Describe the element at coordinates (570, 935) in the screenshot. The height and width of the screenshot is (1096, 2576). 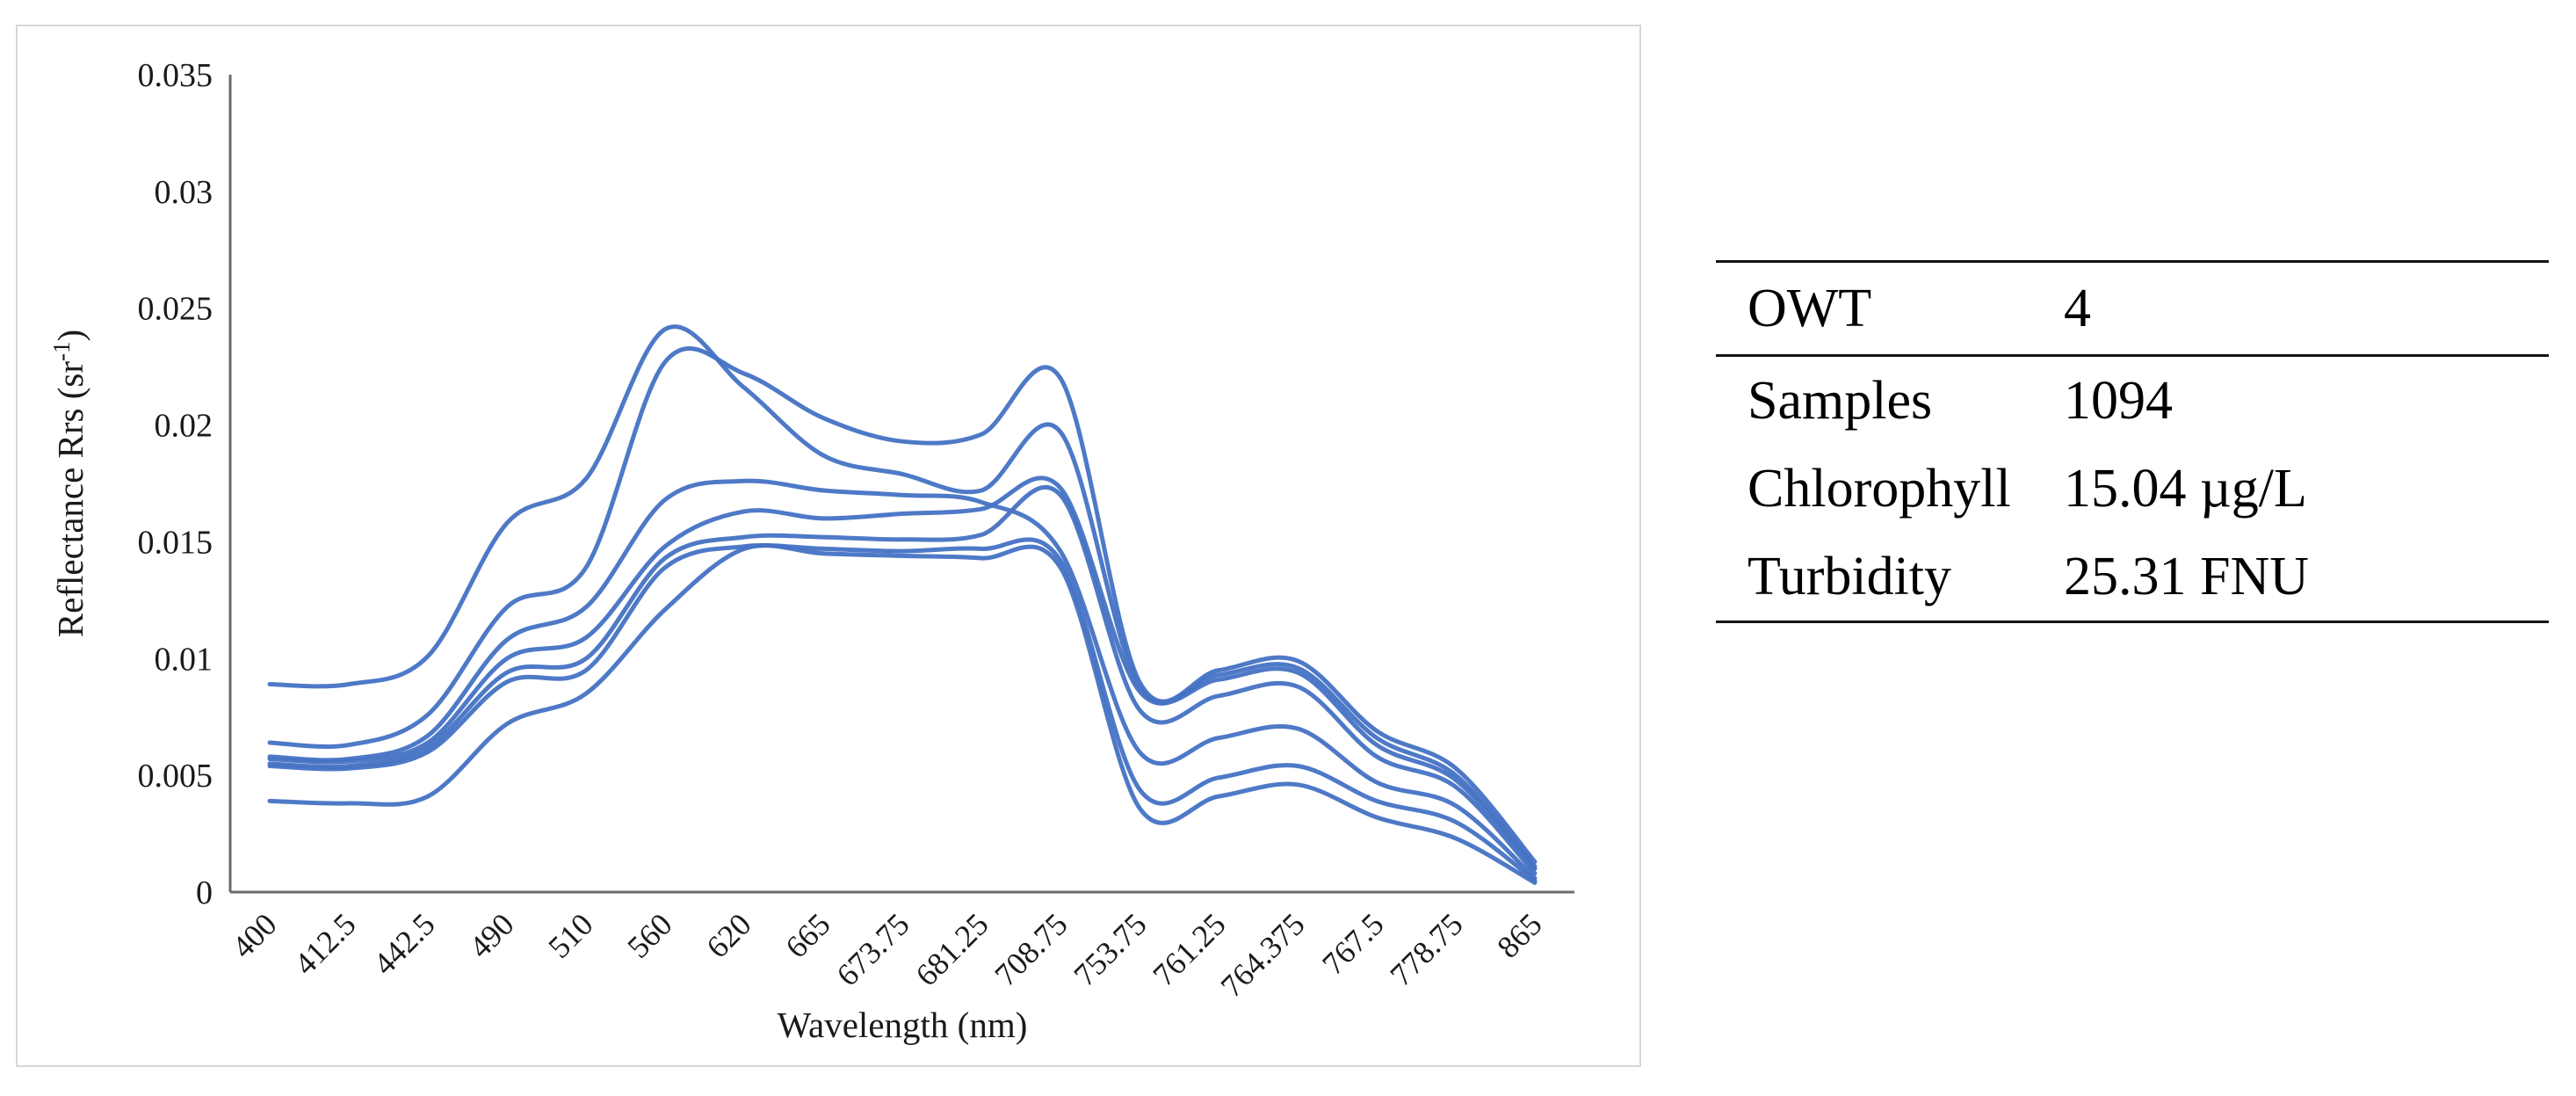
I see `x-tick-label: 510` at that location.